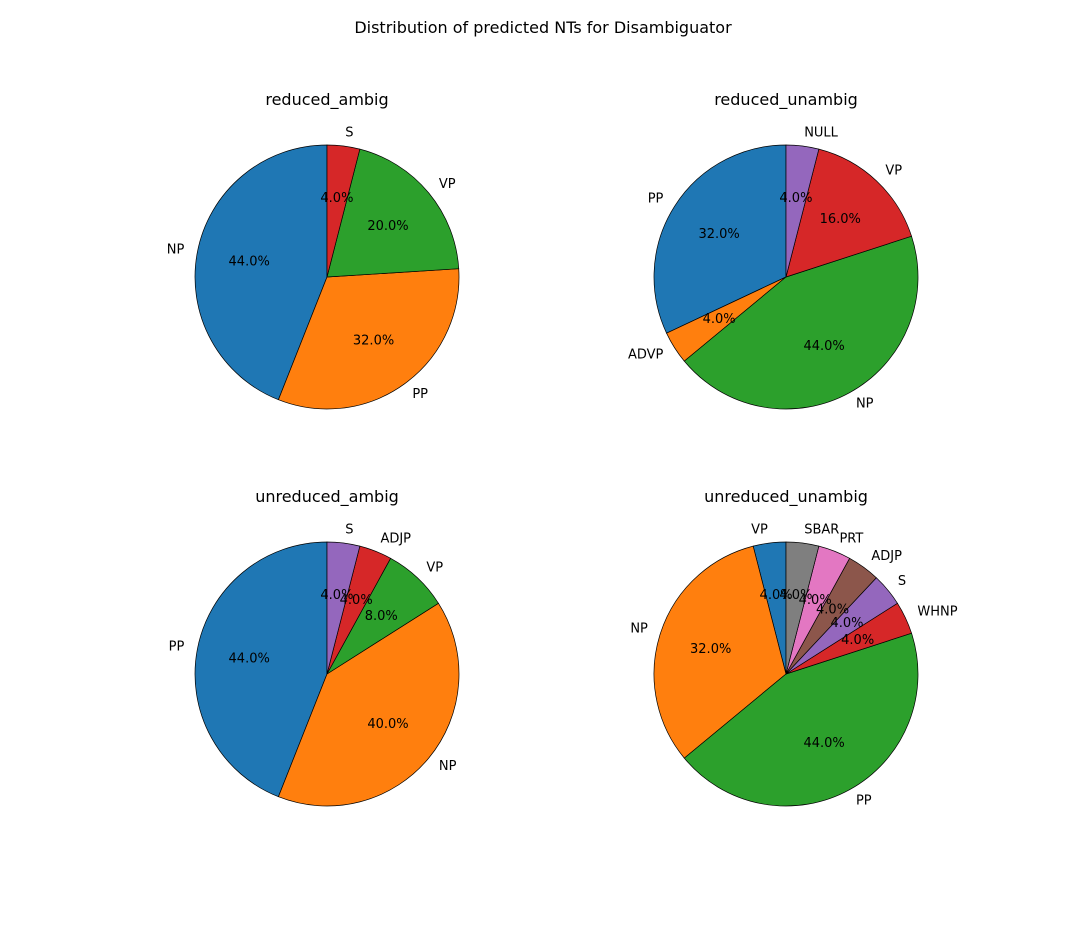 This screenshot has height=944, width=1086. Describe the element at coordinates (326, 100) in the screenshot. I see `pie-title: reduced_ambig` at that location.